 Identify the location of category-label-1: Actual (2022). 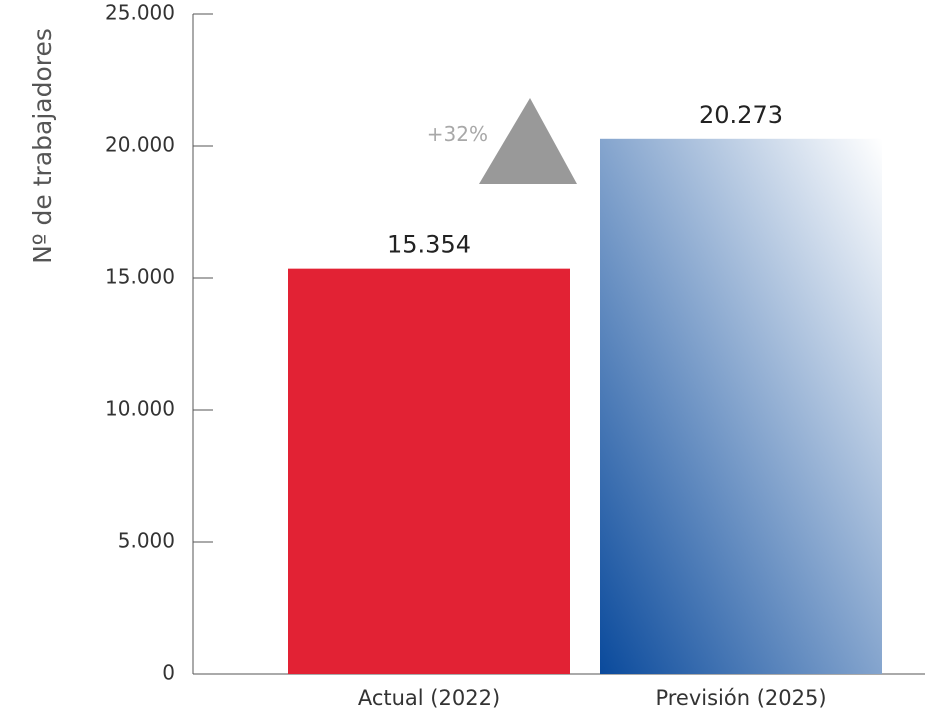
(429, 698).